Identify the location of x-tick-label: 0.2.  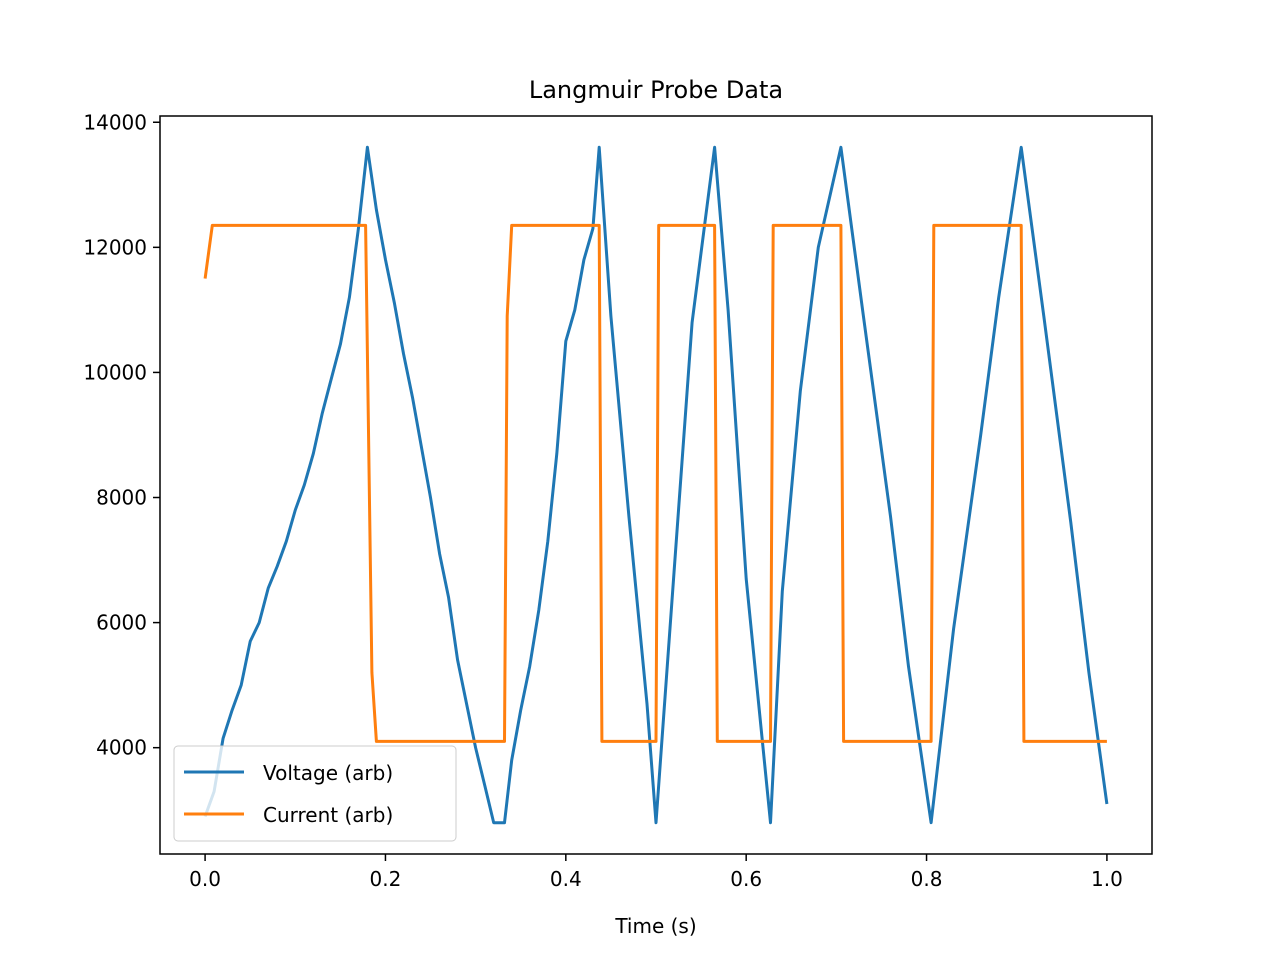
(386, 879).